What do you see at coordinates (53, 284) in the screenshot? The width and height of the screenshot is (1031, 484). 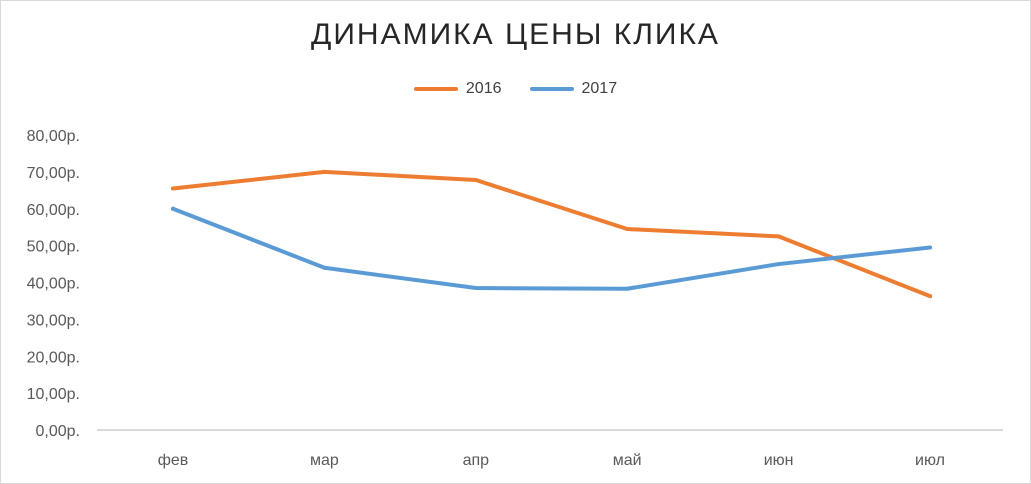 I see `y-tick-label: 40,00р.` at bounding box center [53, 284].